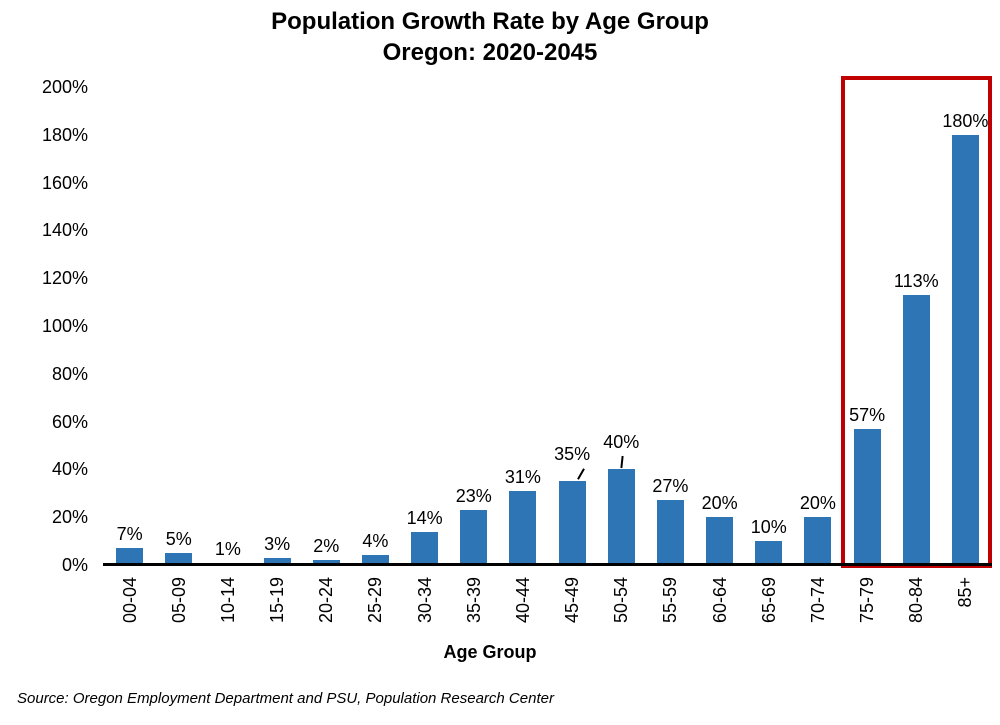 Image resolution: width=1000 pixels, height=725 pixels. I want to click on bar-value-label: 27%, so click(670, 486).